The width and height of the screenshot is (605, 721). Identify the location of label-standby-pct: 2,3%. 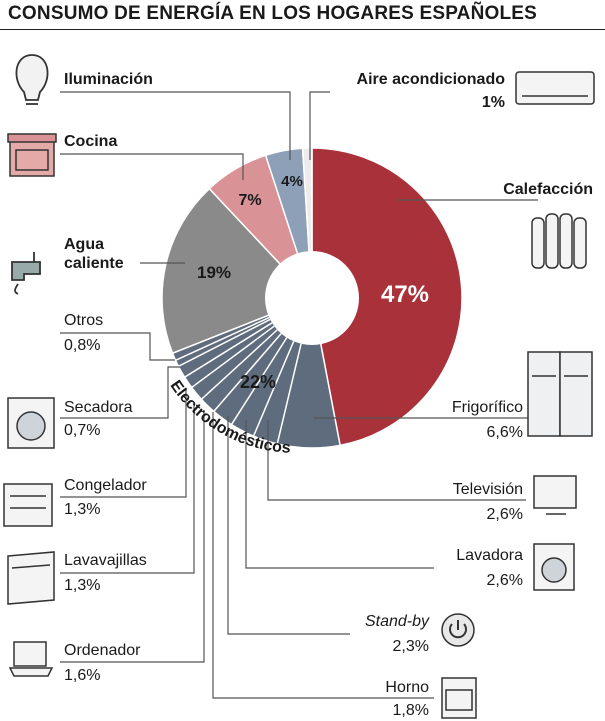
(410, 646).